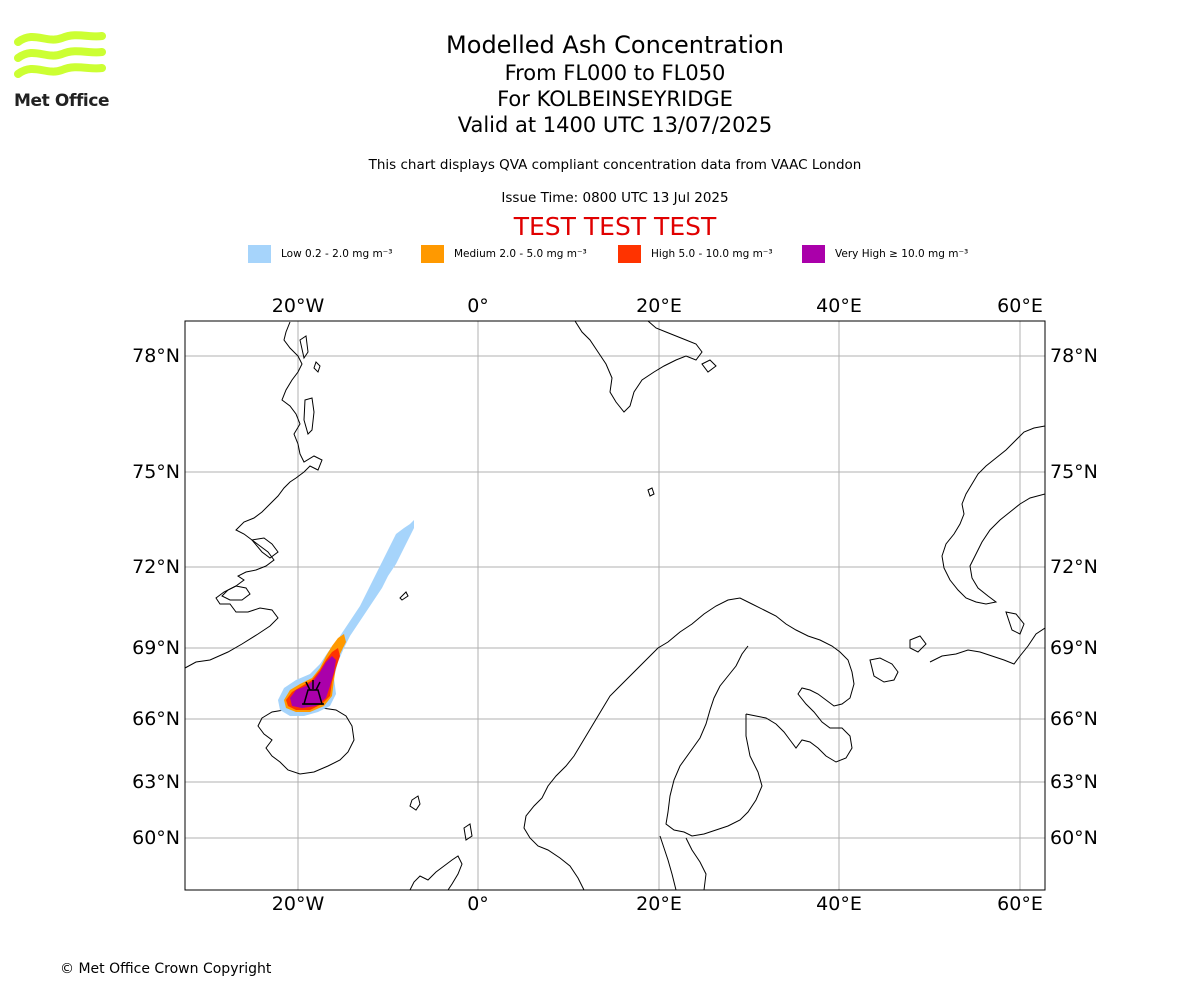  What do you see at coordinates (615, 99) in the screenshot?
I see `volcano-name: For KOLBEINSEYRIDGE` at bounding box center [615, 99].